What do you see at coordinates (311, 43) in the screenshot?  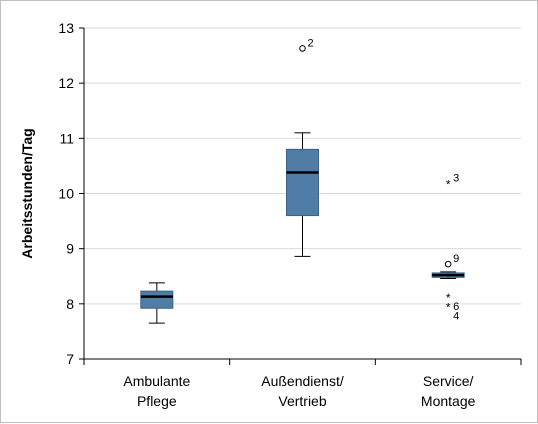 I see `outlier-label-2: 2` at bounding box center [311, 43].